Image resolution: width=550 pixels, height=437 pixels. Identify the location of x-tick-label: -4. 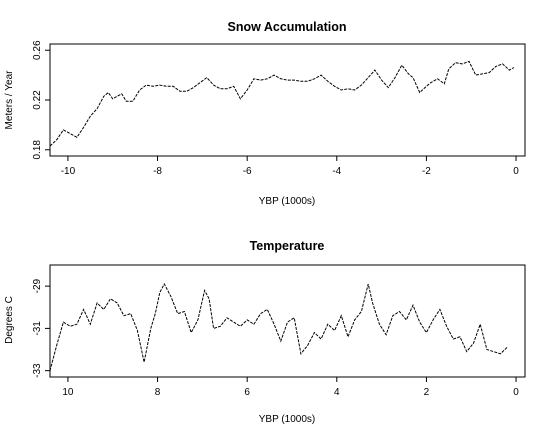
(336, 171).